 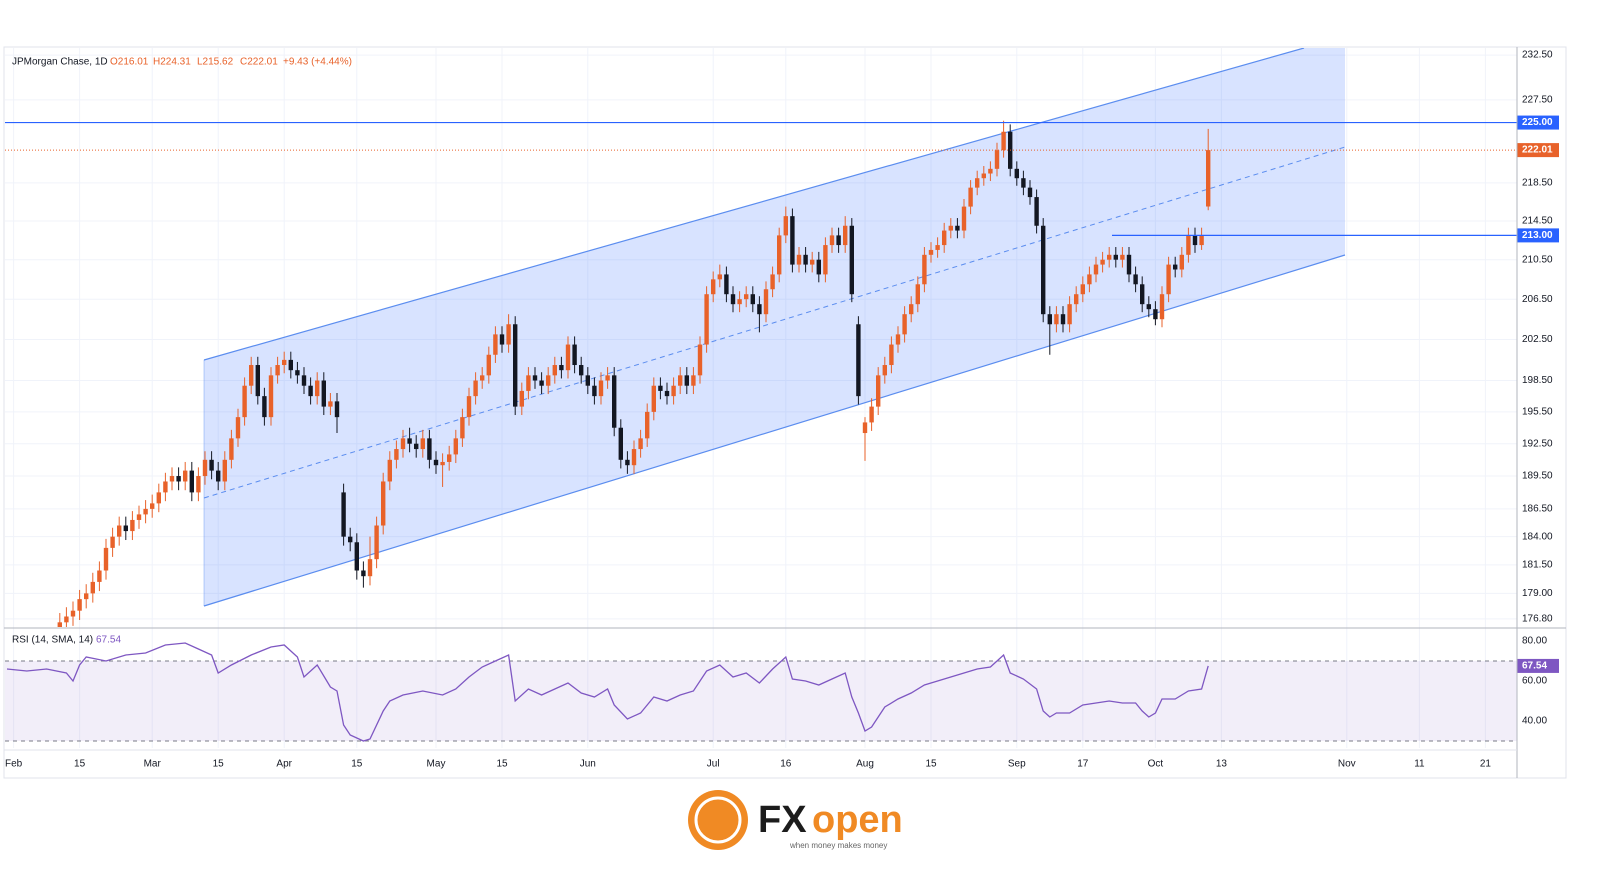 What do you see at coordinates (1537, 564) in the screenshot?
I see `y-tick-label: 181.50` at bounding box center [1537, 564].